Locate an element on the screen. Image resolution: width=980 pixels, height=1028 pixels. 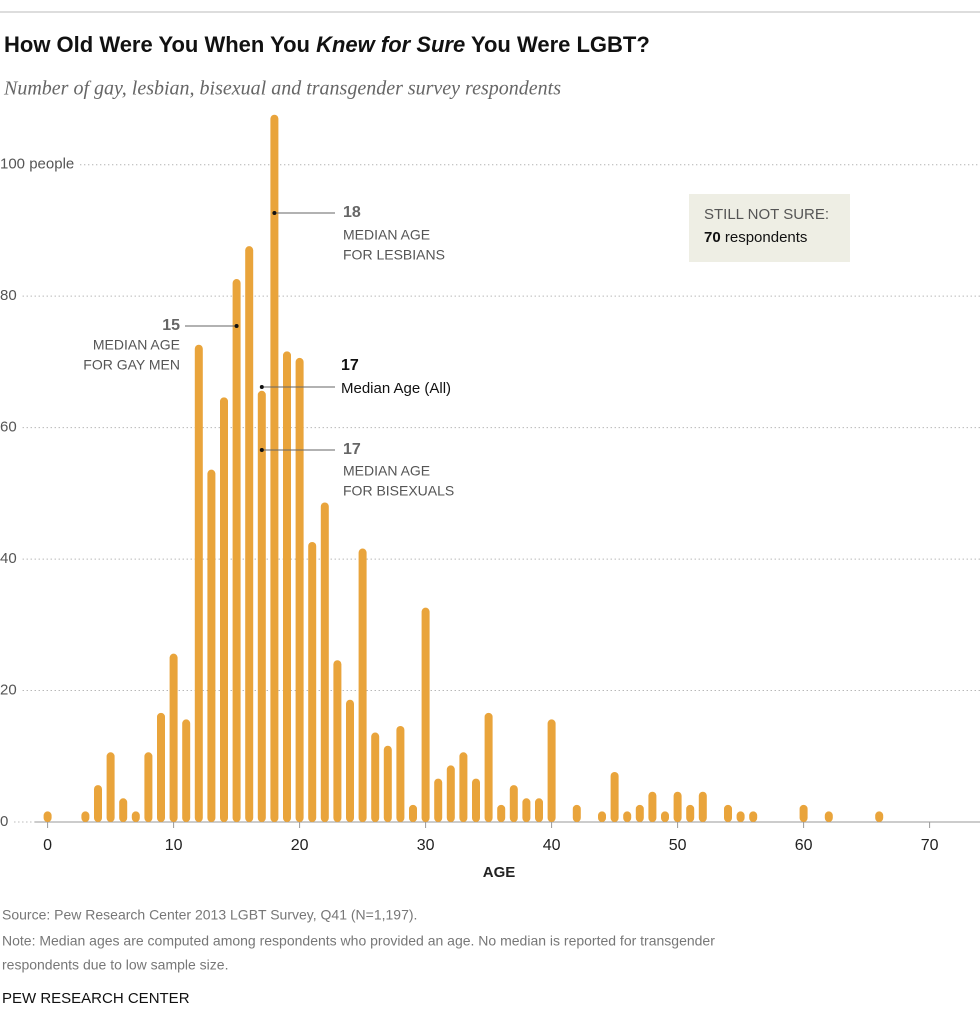
x-tick-label: 50 is located at coordinates (678, 845).